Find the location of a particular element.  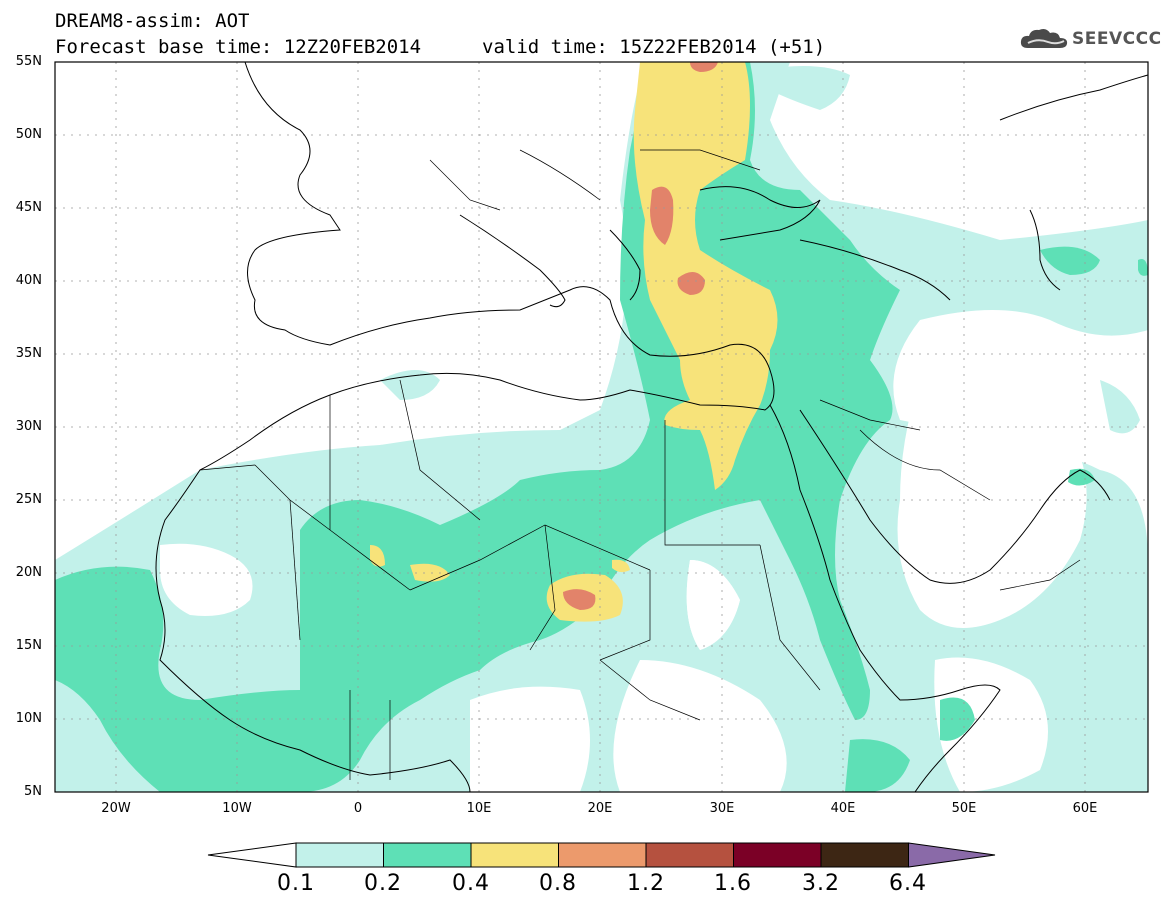

lat-label: 40N is located at coordinates (28, 280).